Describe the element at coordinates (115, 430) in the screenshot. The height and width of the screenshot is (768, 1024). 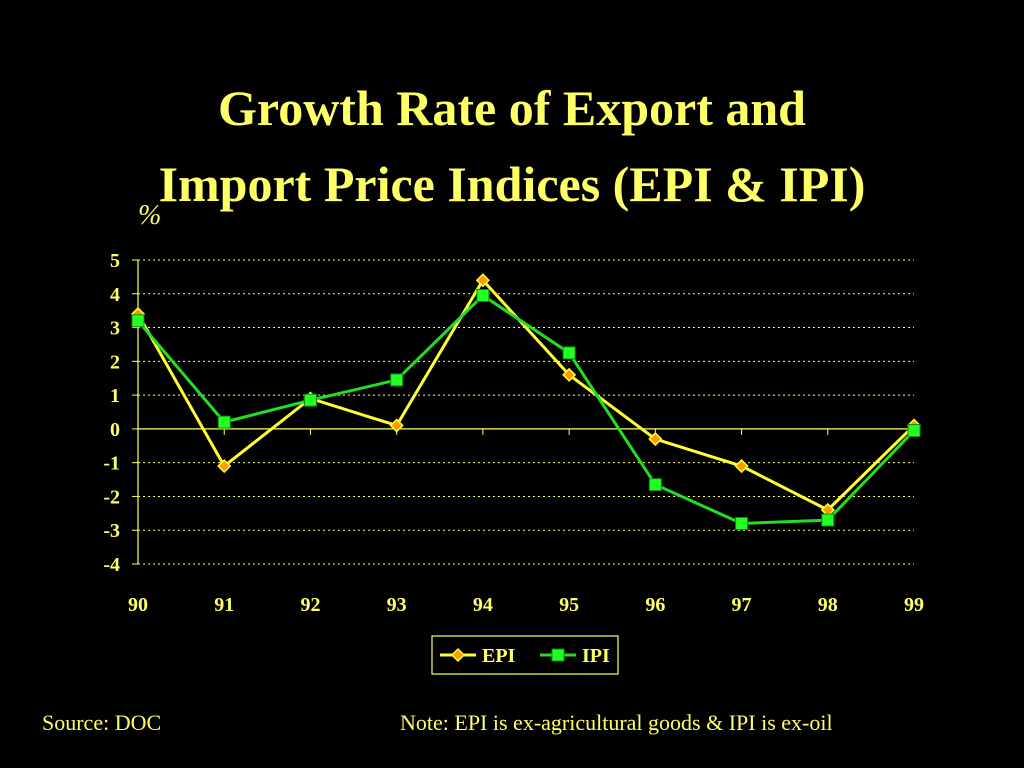
I see `y-tick-label: 0` at that location.